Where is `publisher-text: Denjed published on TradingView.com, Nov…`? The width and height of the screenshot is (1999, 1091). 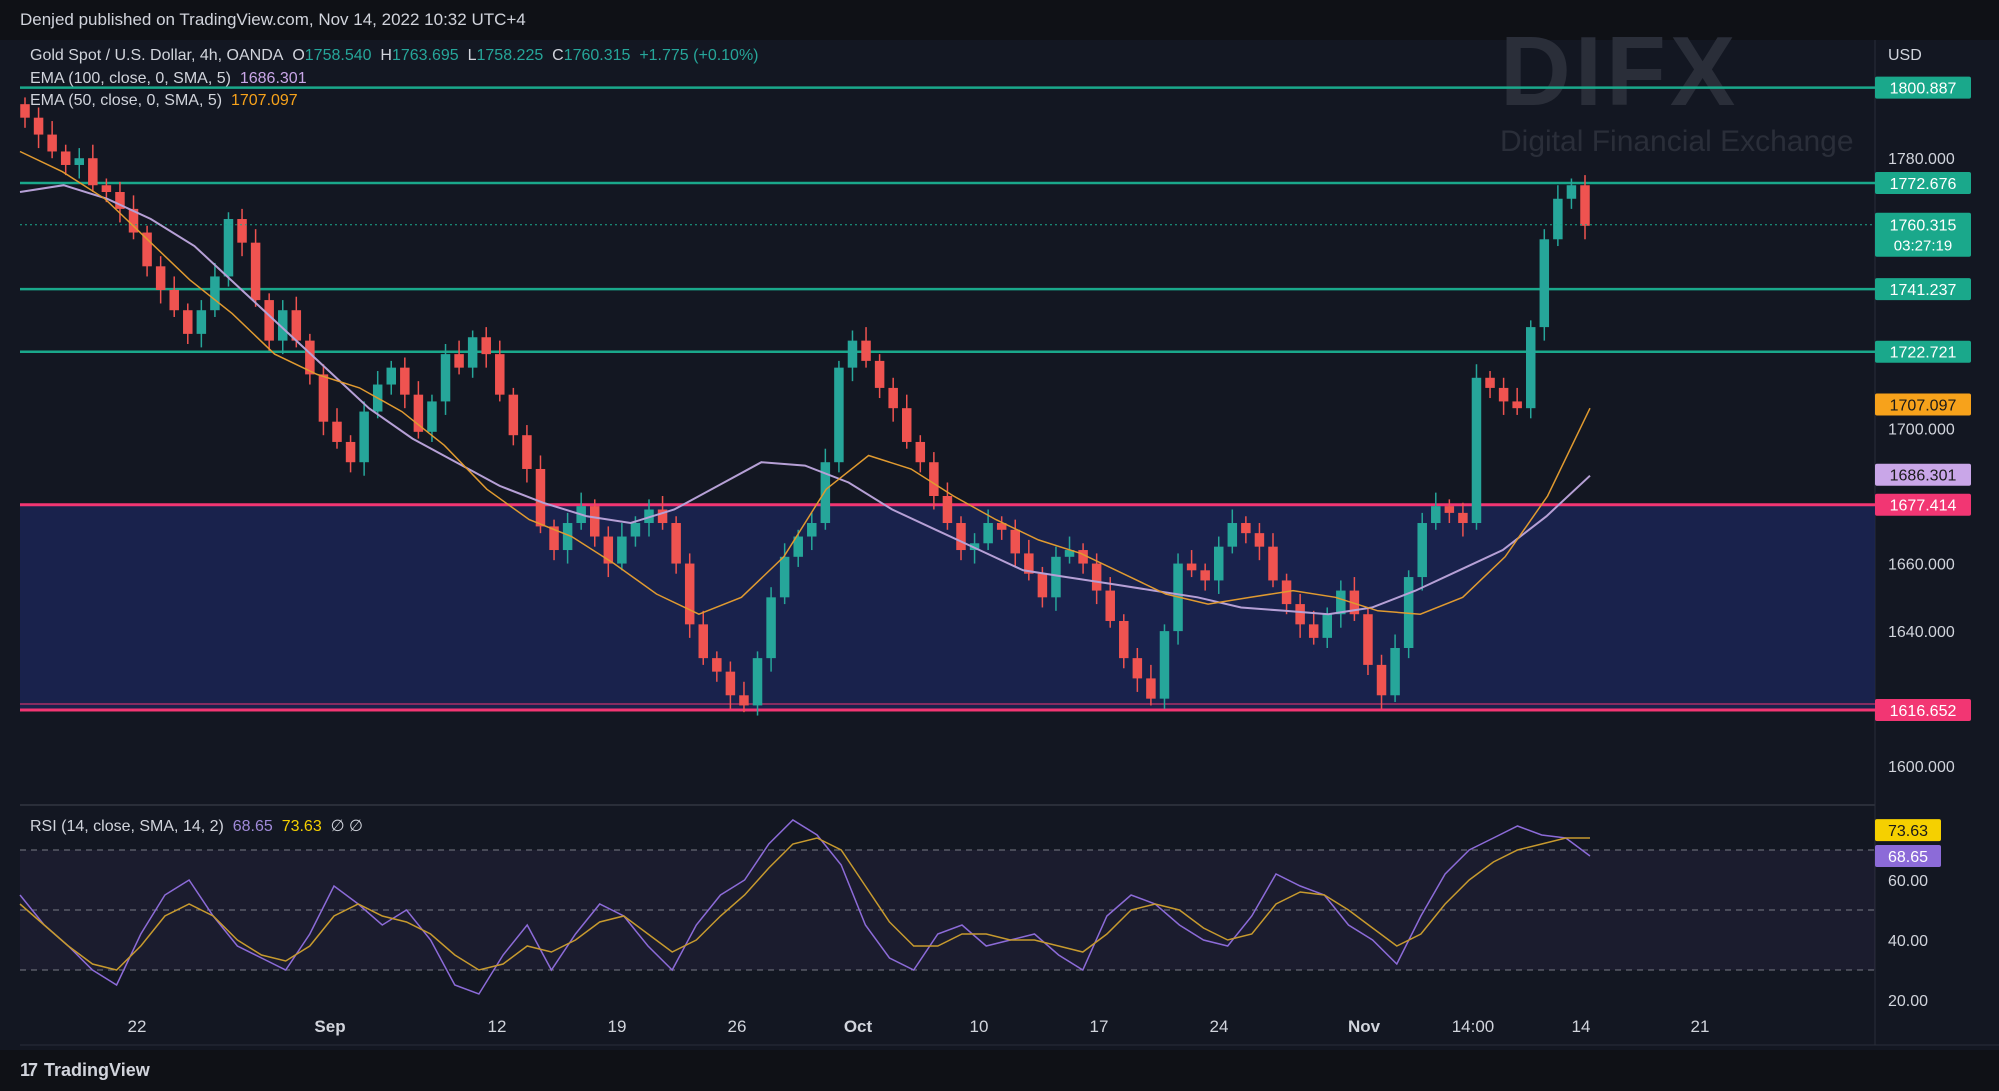
publisher-text: Denjed published on TradingView.com, Nov… is located at coordinates (273, 19).